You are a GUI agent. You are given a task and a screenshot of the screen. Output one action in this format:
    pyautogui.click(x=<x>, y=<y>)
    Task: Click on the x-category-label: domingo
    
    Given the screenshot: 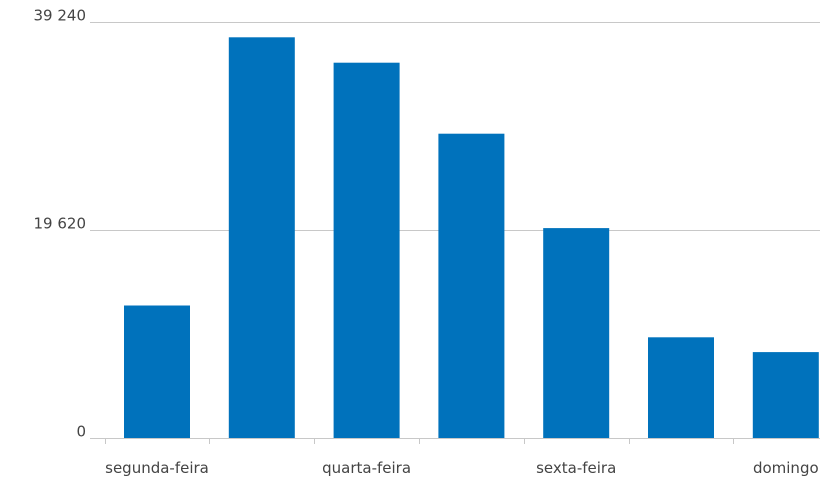 What is the action you would take?
    pyautogui.click(x=786, y=468)
    